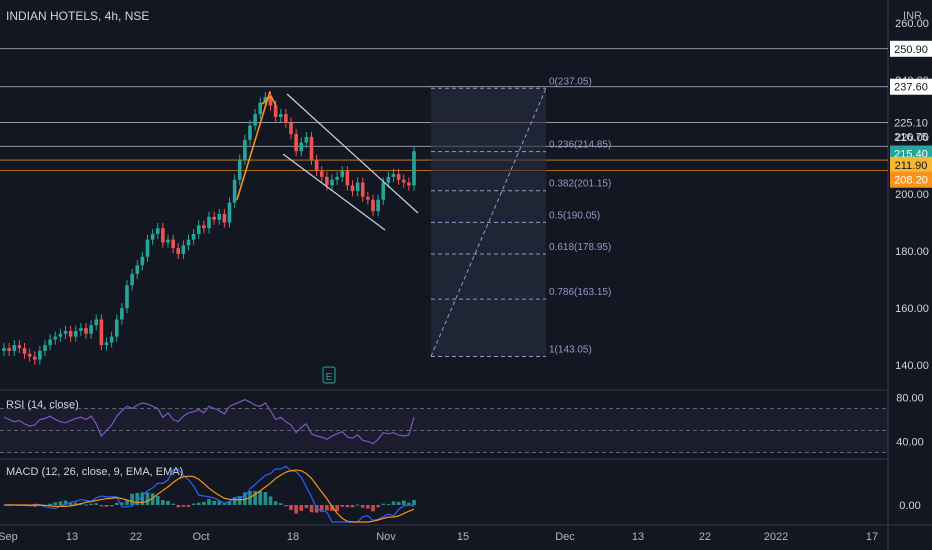  I want to click on y-tick-label: 160.00, so click(912, 309).